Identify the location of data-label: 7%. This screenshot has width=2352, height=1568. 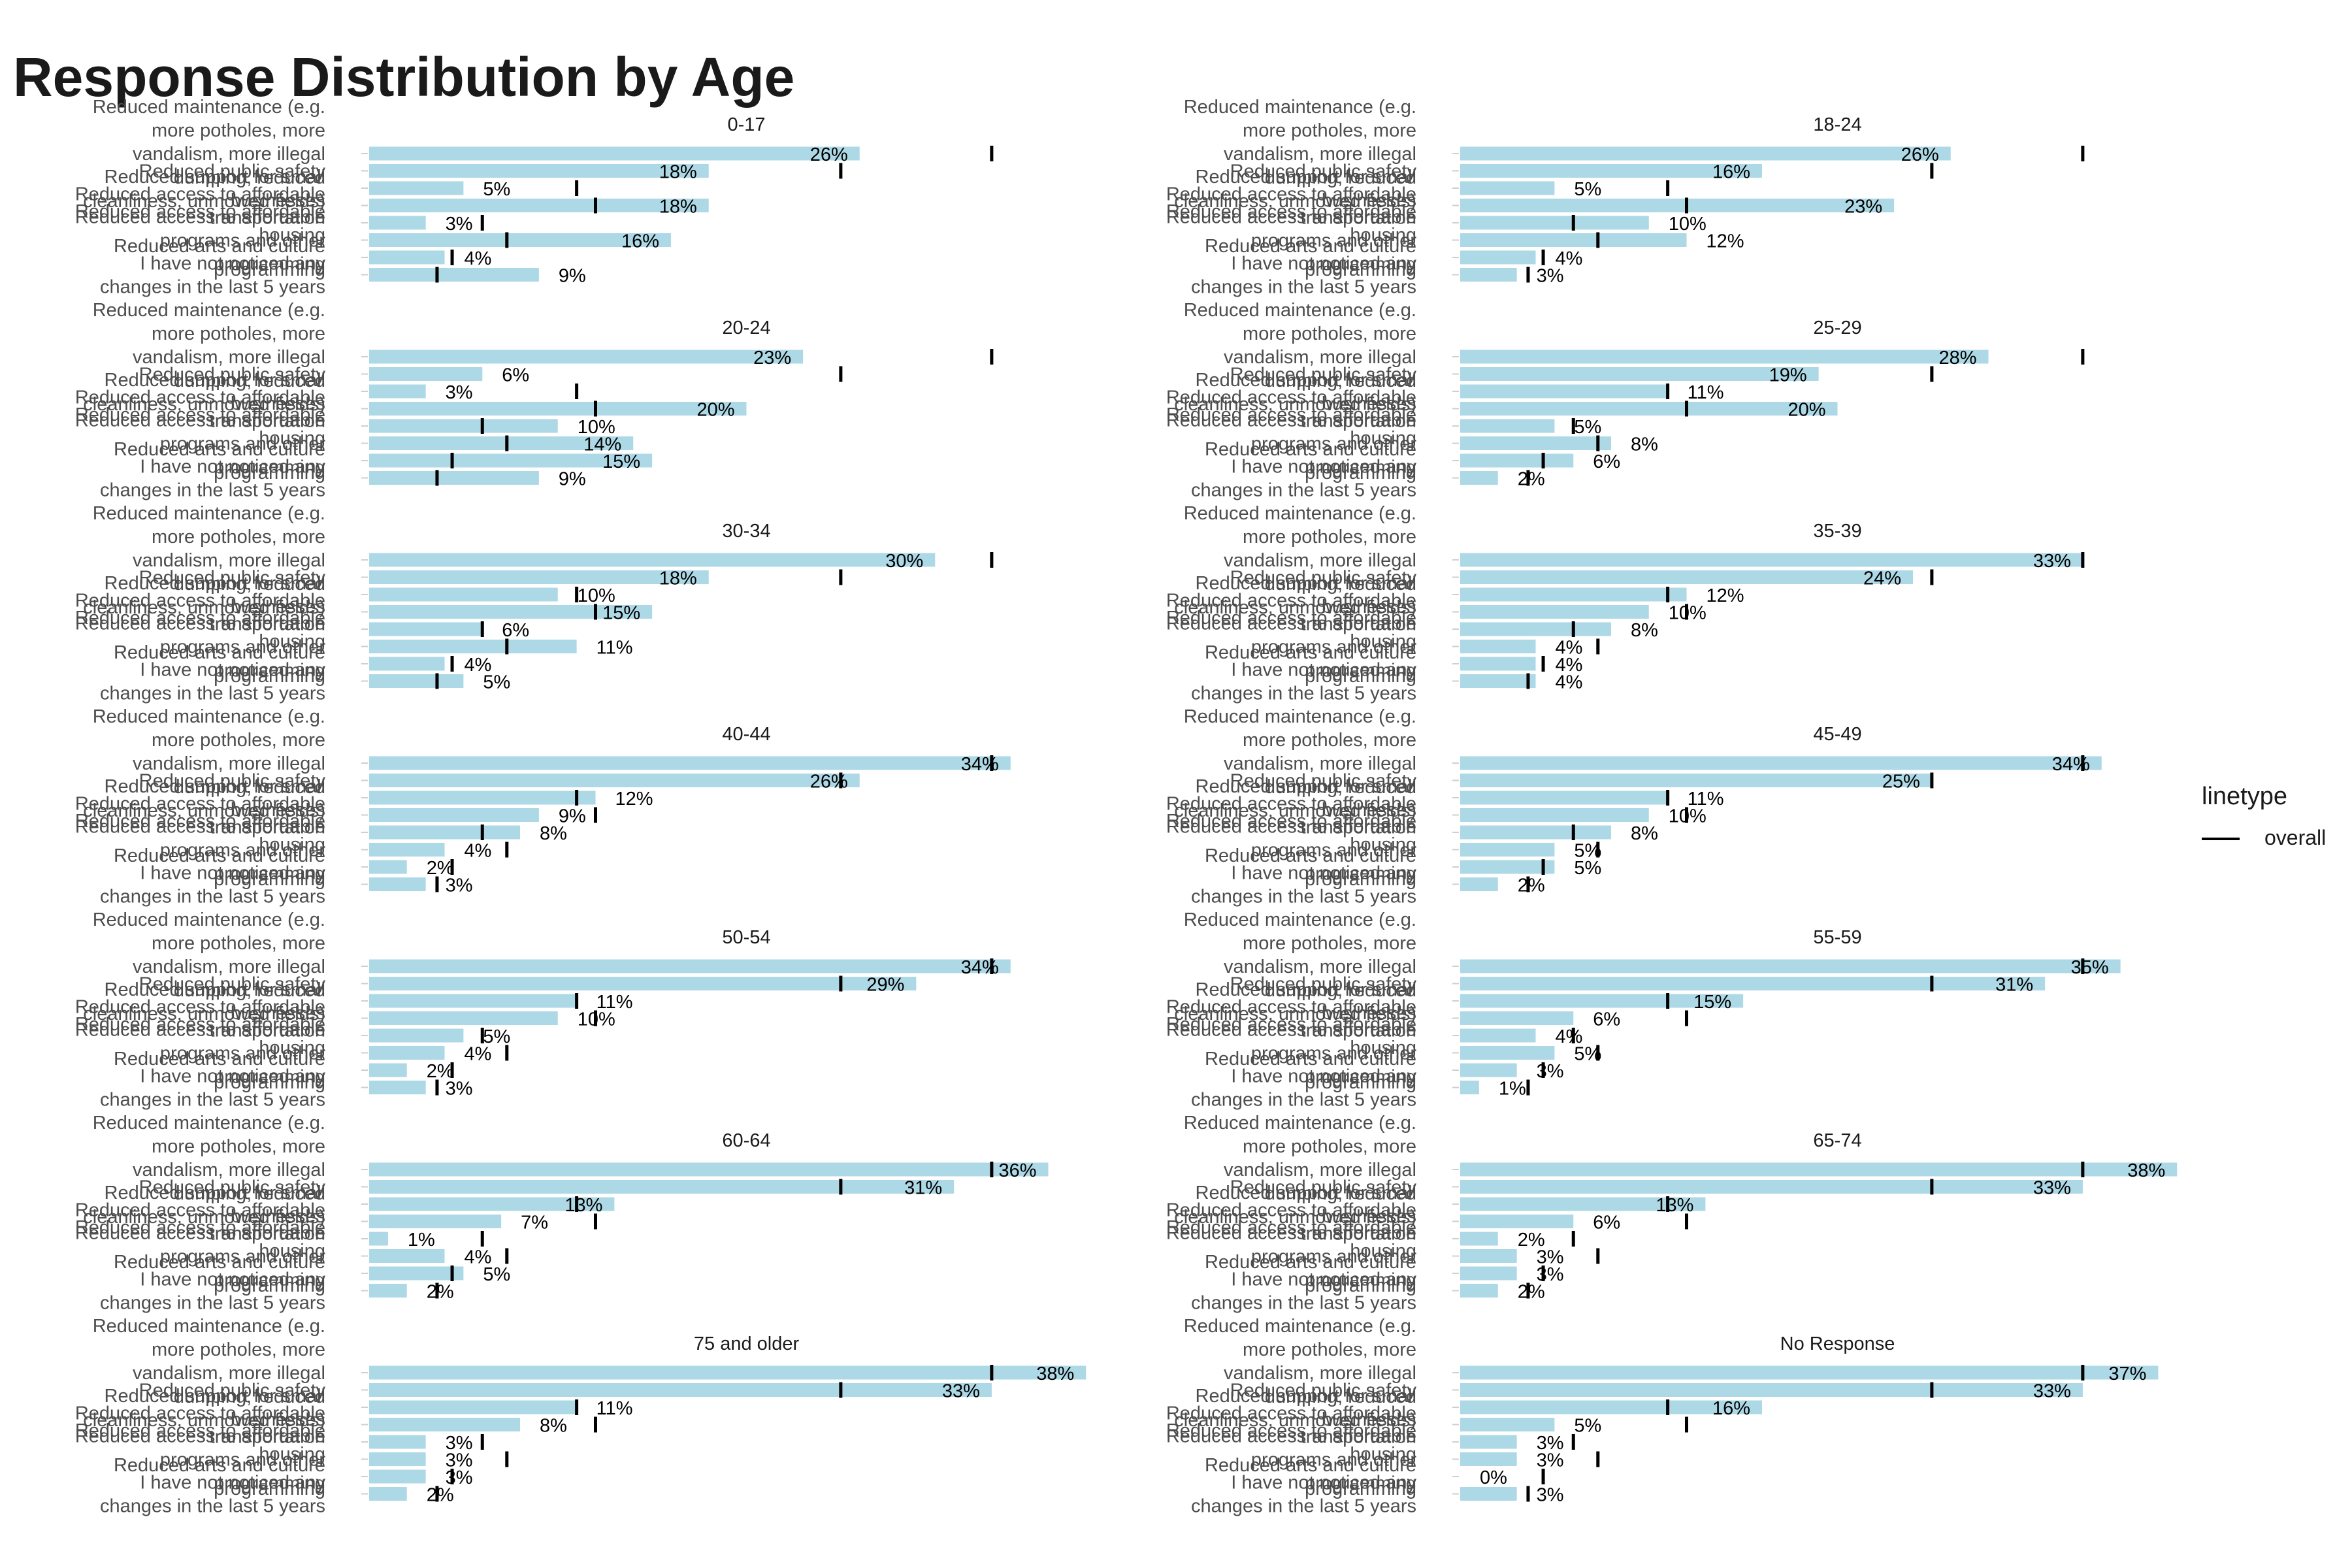
(534, 1223).